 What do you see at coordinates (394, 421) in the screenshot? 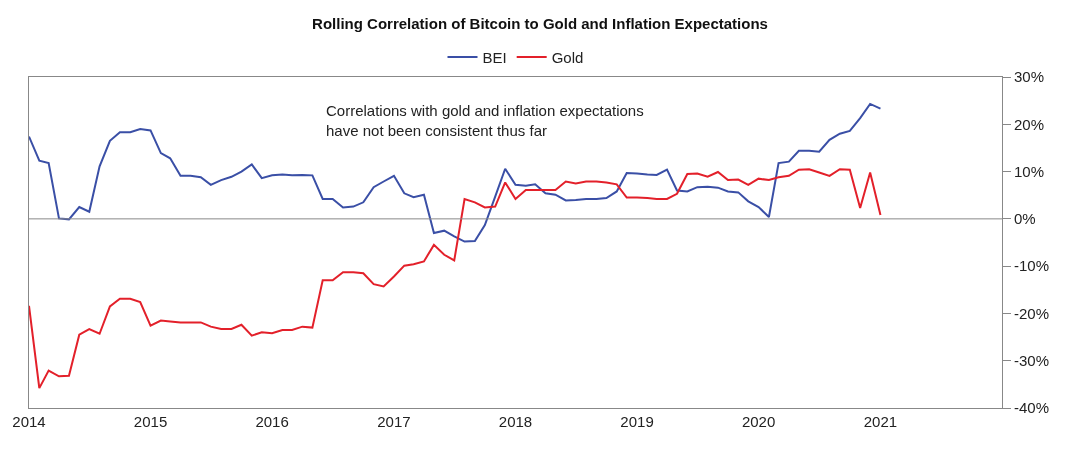
I see `x-tick-label: 2017` at bounding box center [394, 421].